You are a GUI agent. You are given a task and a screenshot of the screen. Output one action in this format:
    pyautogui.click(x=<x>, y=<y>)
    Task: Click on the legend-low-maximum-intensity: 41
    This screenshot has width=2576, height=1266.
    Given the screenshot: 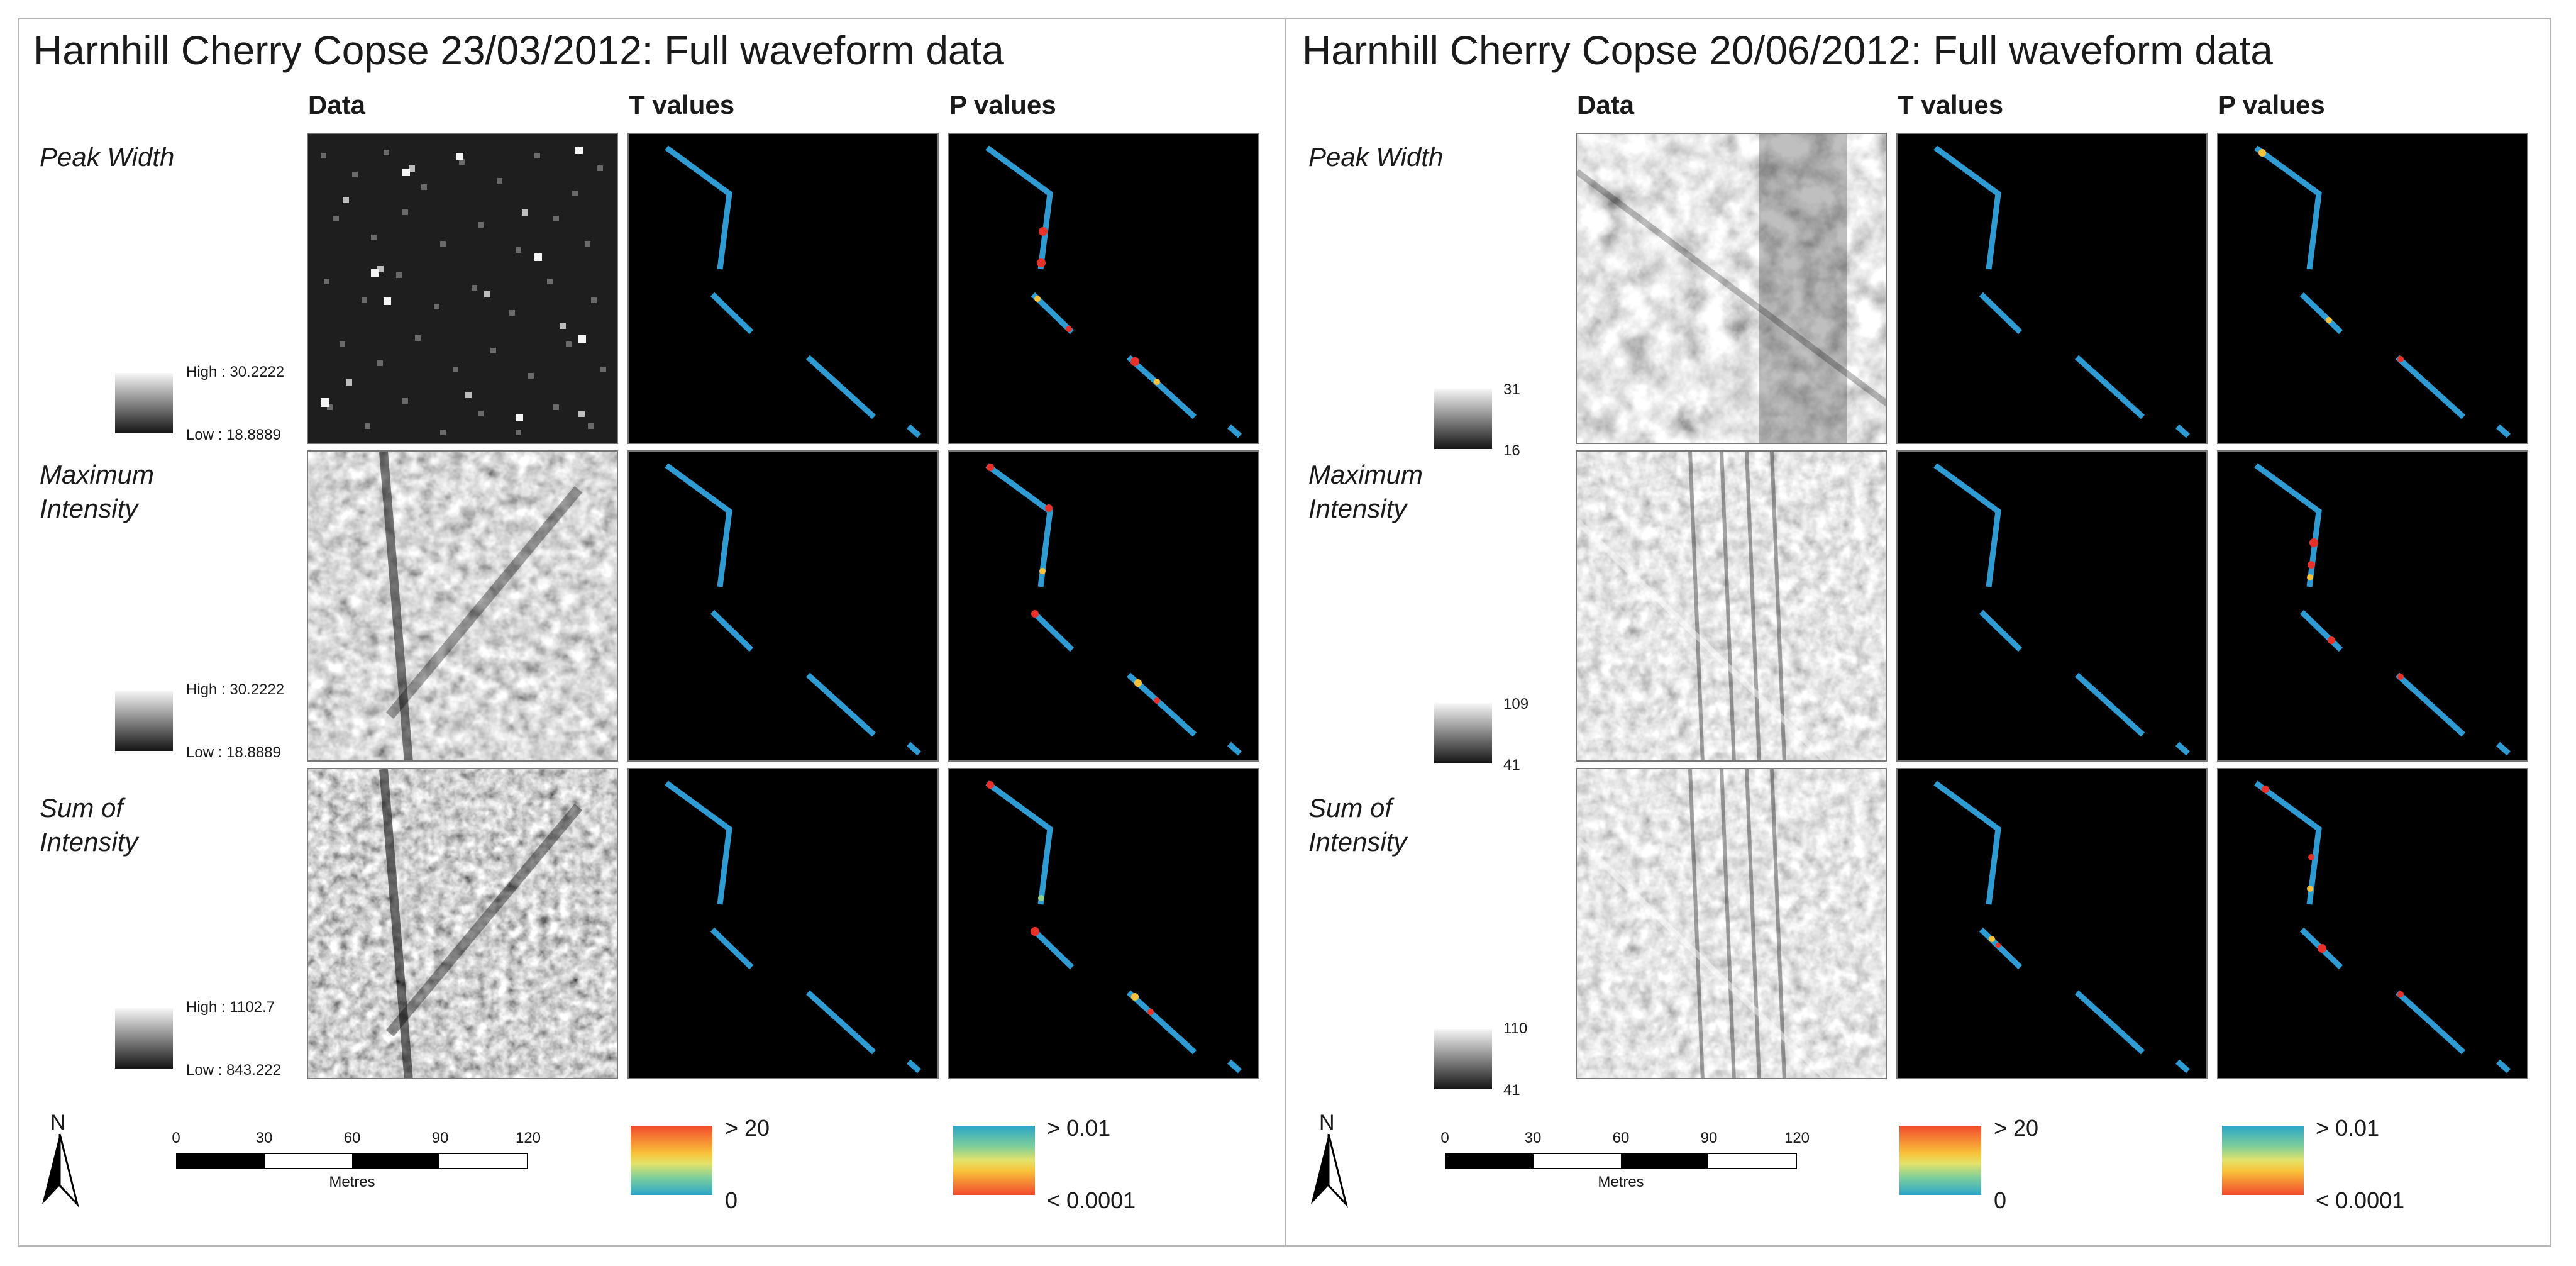 What is the action you would take?
    pyautogui.click(x=1511, y=765)
    